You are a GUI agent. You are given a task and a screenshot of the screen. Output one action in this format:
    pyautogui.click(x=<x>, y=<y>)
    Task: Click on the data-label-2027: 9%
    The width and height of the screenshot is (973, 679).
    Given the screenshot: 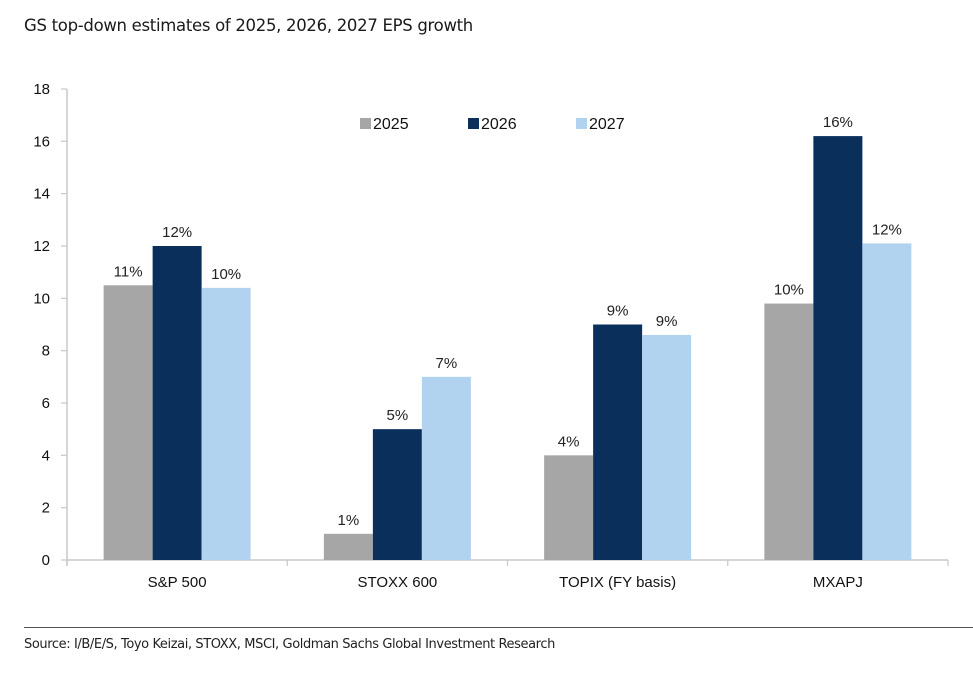 What is the action you would take?
    pyautogui.click(x=667, y=321)
    